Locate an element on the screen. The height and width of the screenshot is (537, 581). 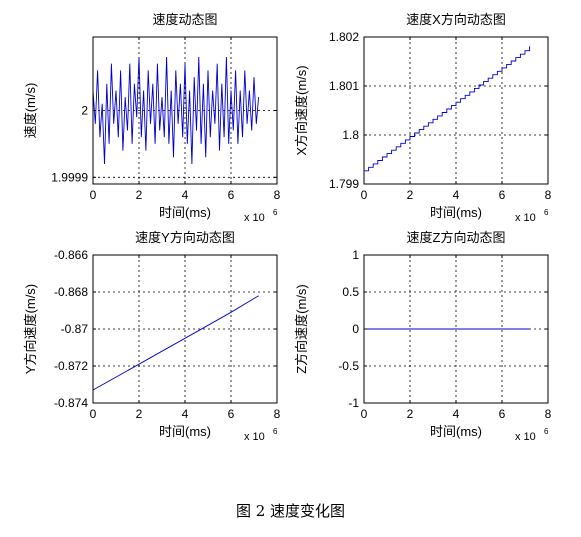
chart-title: 速度Y方向动态图 is located at coordinates (185, 237).